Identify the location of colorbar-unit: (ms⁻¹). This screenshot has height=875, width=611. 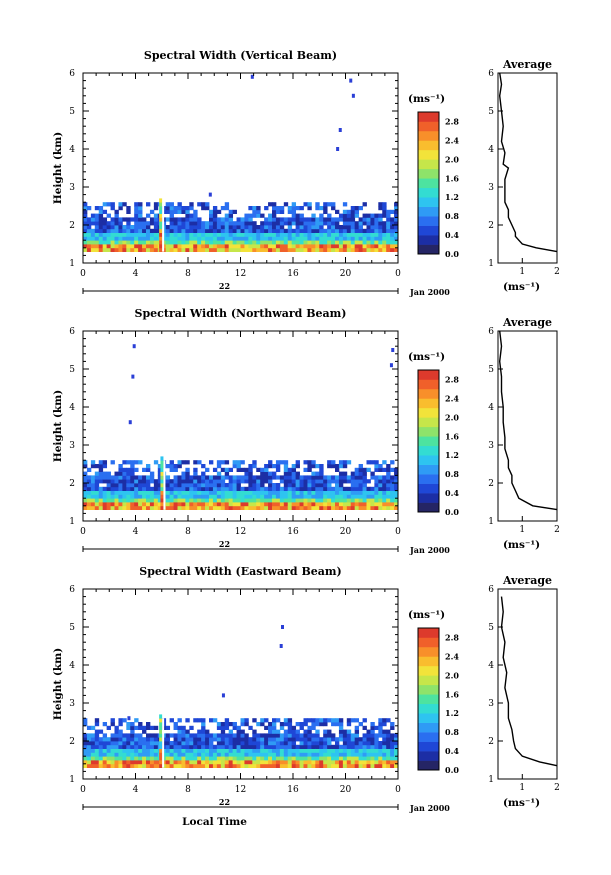
(426, 99).